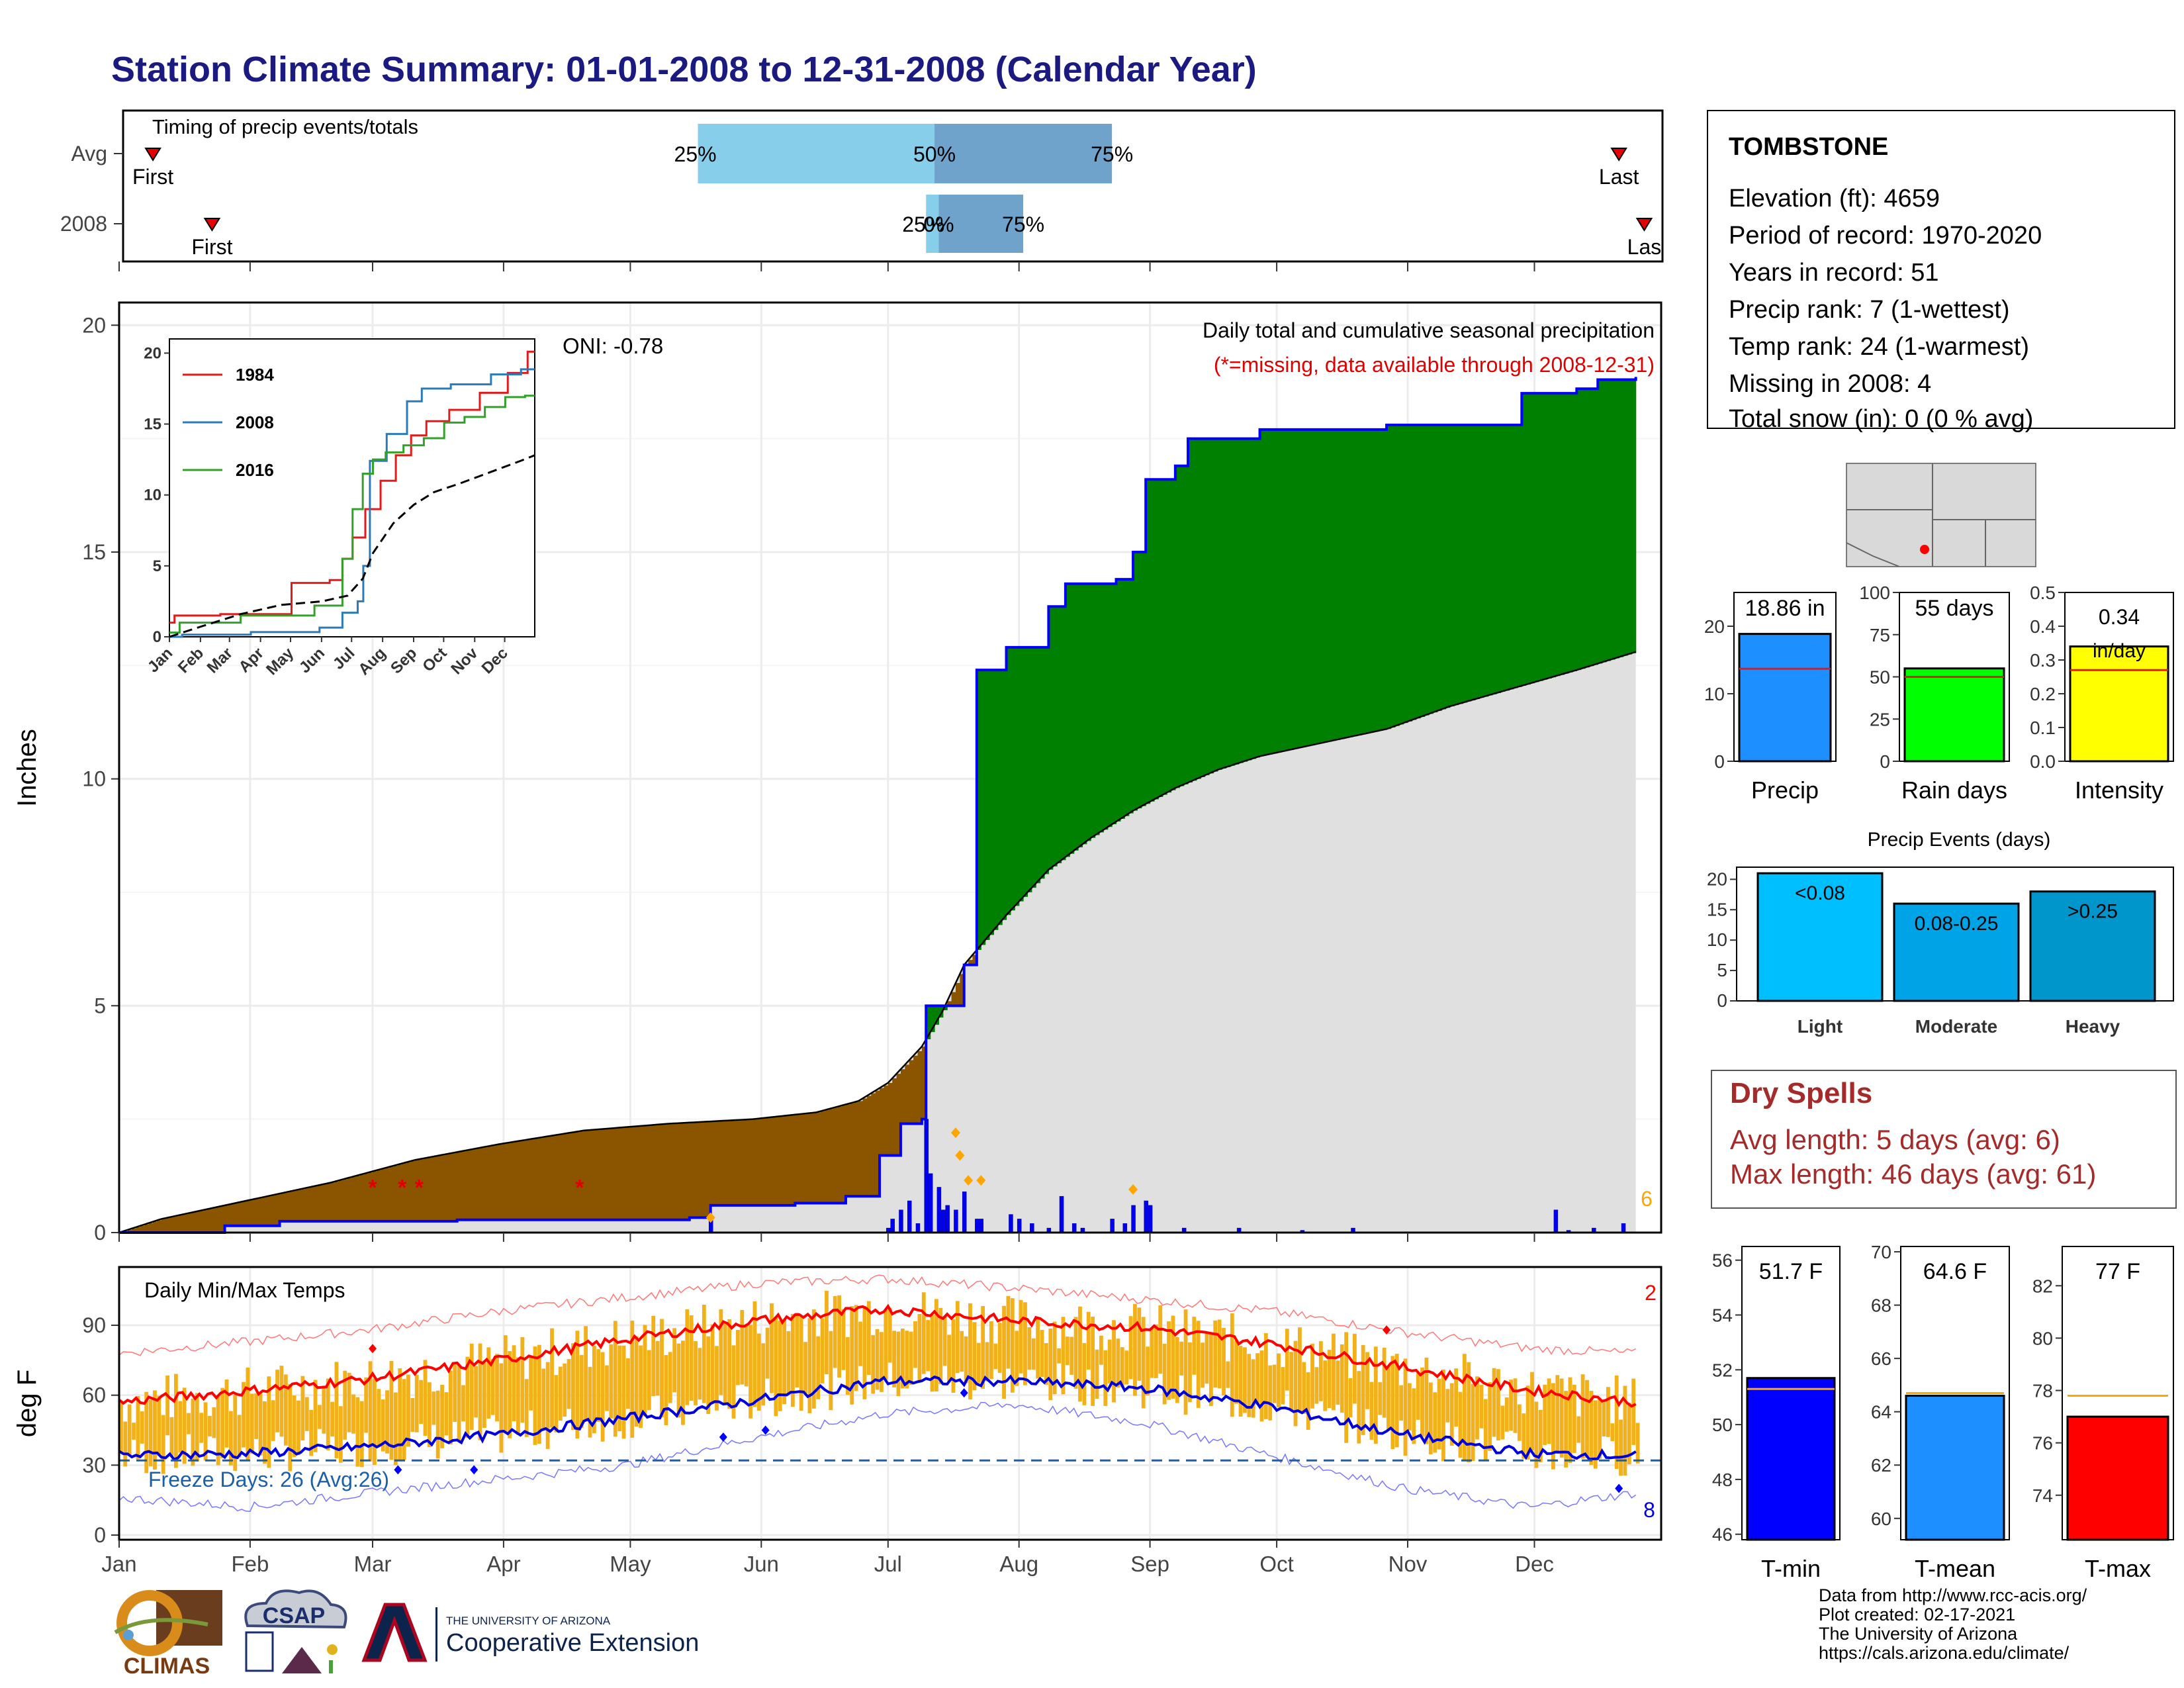 The width and height of the screenshot is (2184, 1688). Describe the element at coordinates (503, 1564) in the screenshot. I see `month-tick-label: Apr` at that location.